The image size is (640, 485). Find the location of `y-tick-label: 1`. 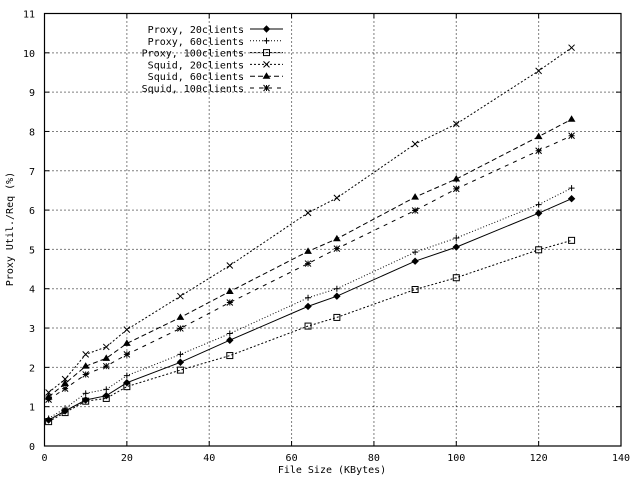

y-tick-label: 1 is located at coordinates (32, 408).